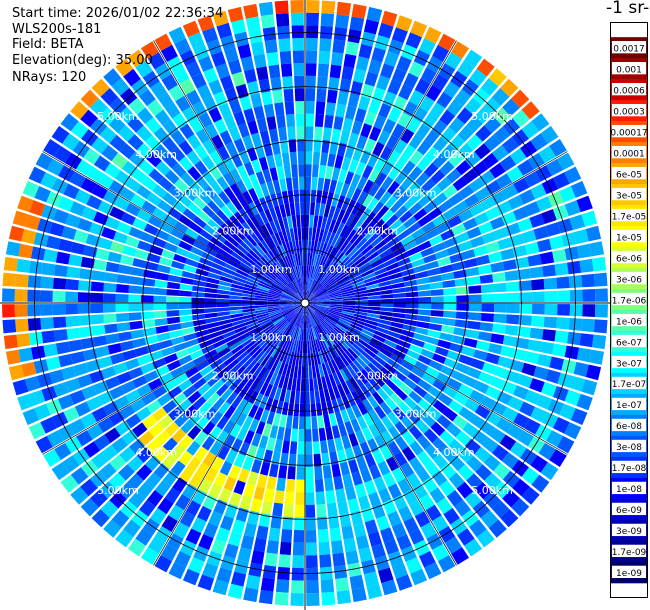 This screenshot has height=610, width=650. Describe the element at coordinates (629, 469) in the screenshot. I see `colorbar-tick-label: 1.7e-08` at that location.